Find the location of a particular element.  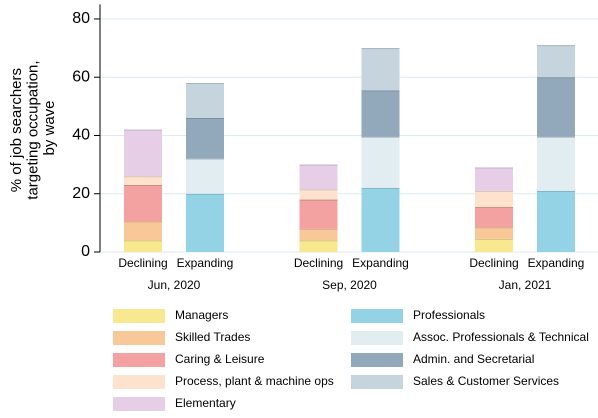

legend-label: Admin. and Secretarial is located at coordinates (473, 359).